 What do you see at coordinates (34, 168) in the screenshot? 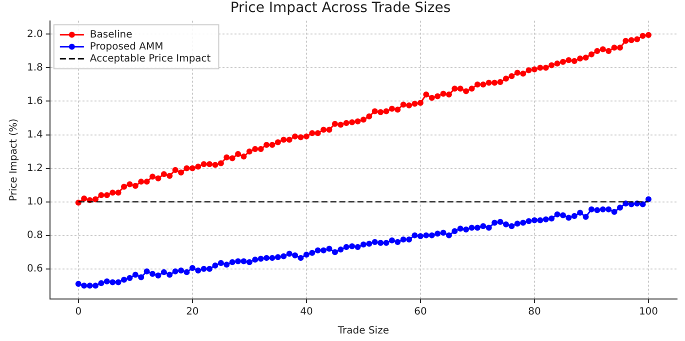
I see `y-tick-label: 1.2` at bounding box center [34, 168].